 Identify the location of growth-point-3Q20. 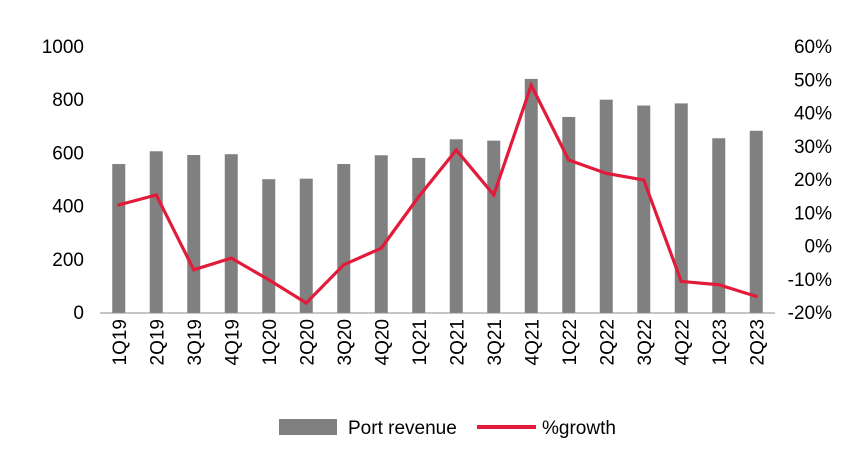
(344, 265).